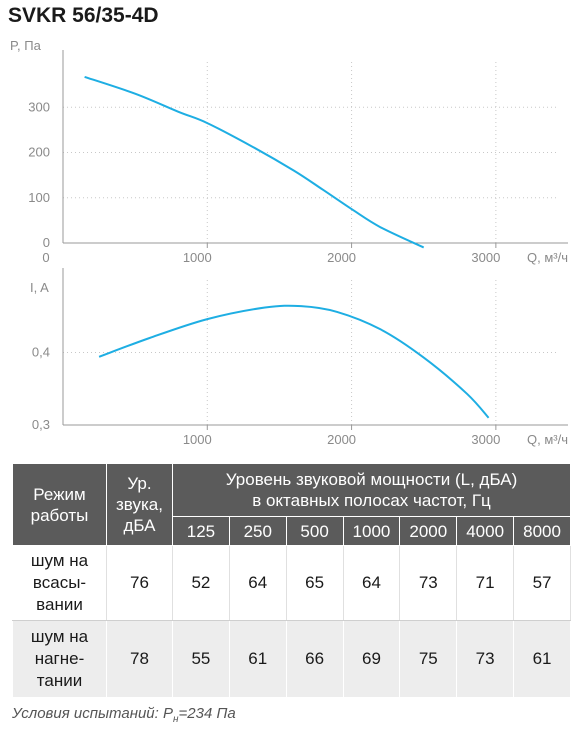  I want to click on row-mode: шум на всасы- вании, so click(59, 583).